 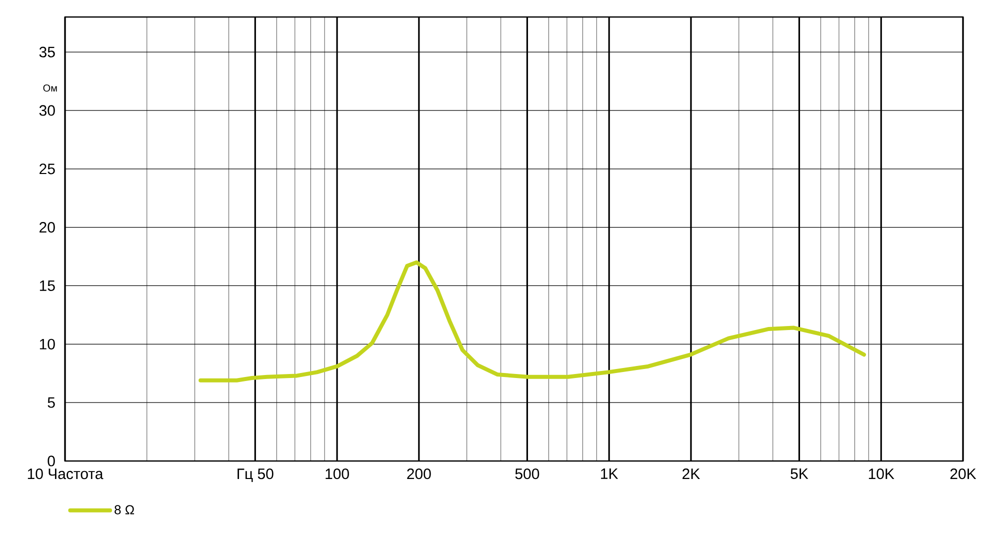 I want to click on y-tick-label: 35, so click(x=47, y=52).